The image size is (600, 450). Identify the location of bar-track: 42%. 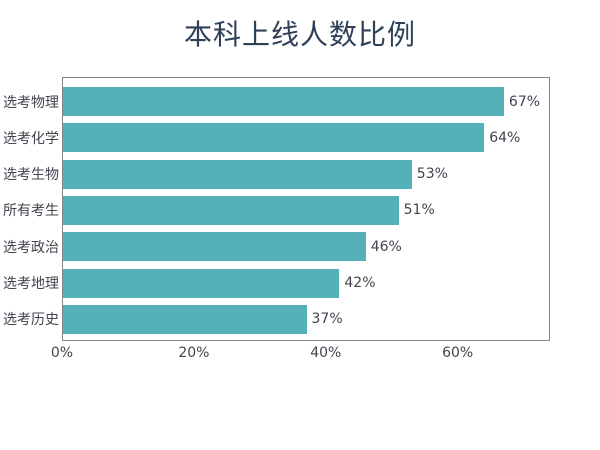
(306, 283).